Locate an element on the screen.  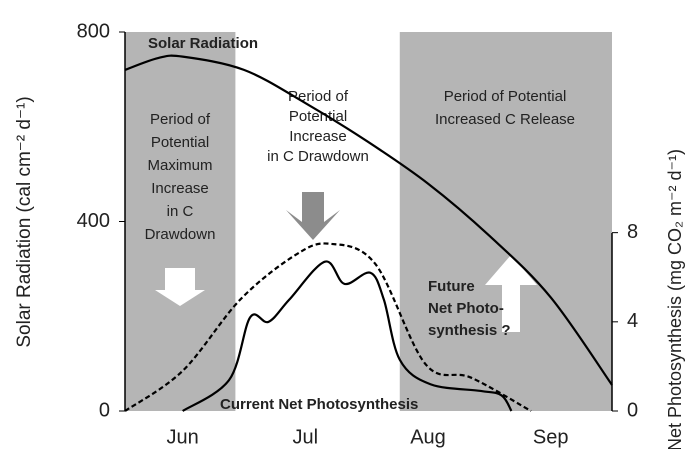
x-tick-label: Sep is located at coordinates (551, 437).